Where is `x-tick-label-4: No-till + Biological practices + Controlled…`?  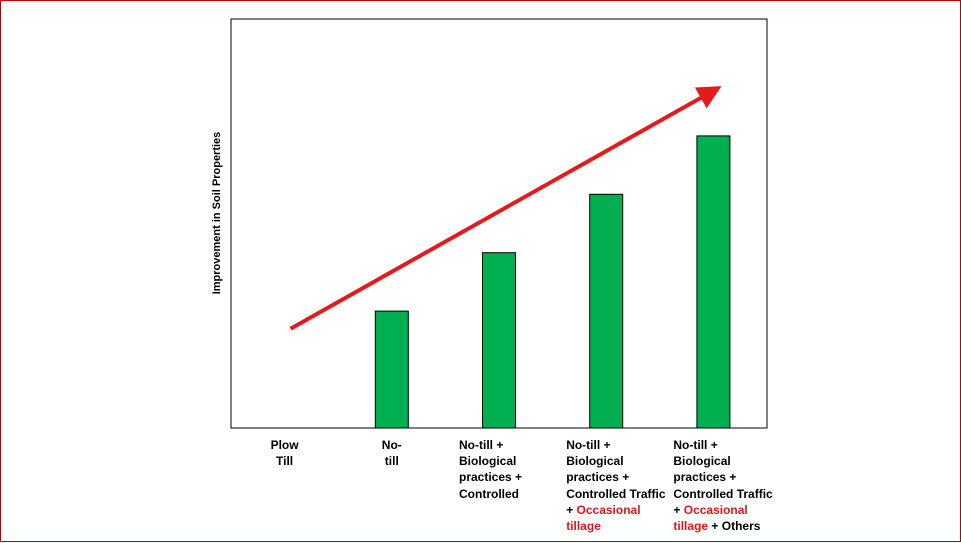
x-tick-label-4: No-till + Biological practices + Controlled… is located at coordinates (723, 486).